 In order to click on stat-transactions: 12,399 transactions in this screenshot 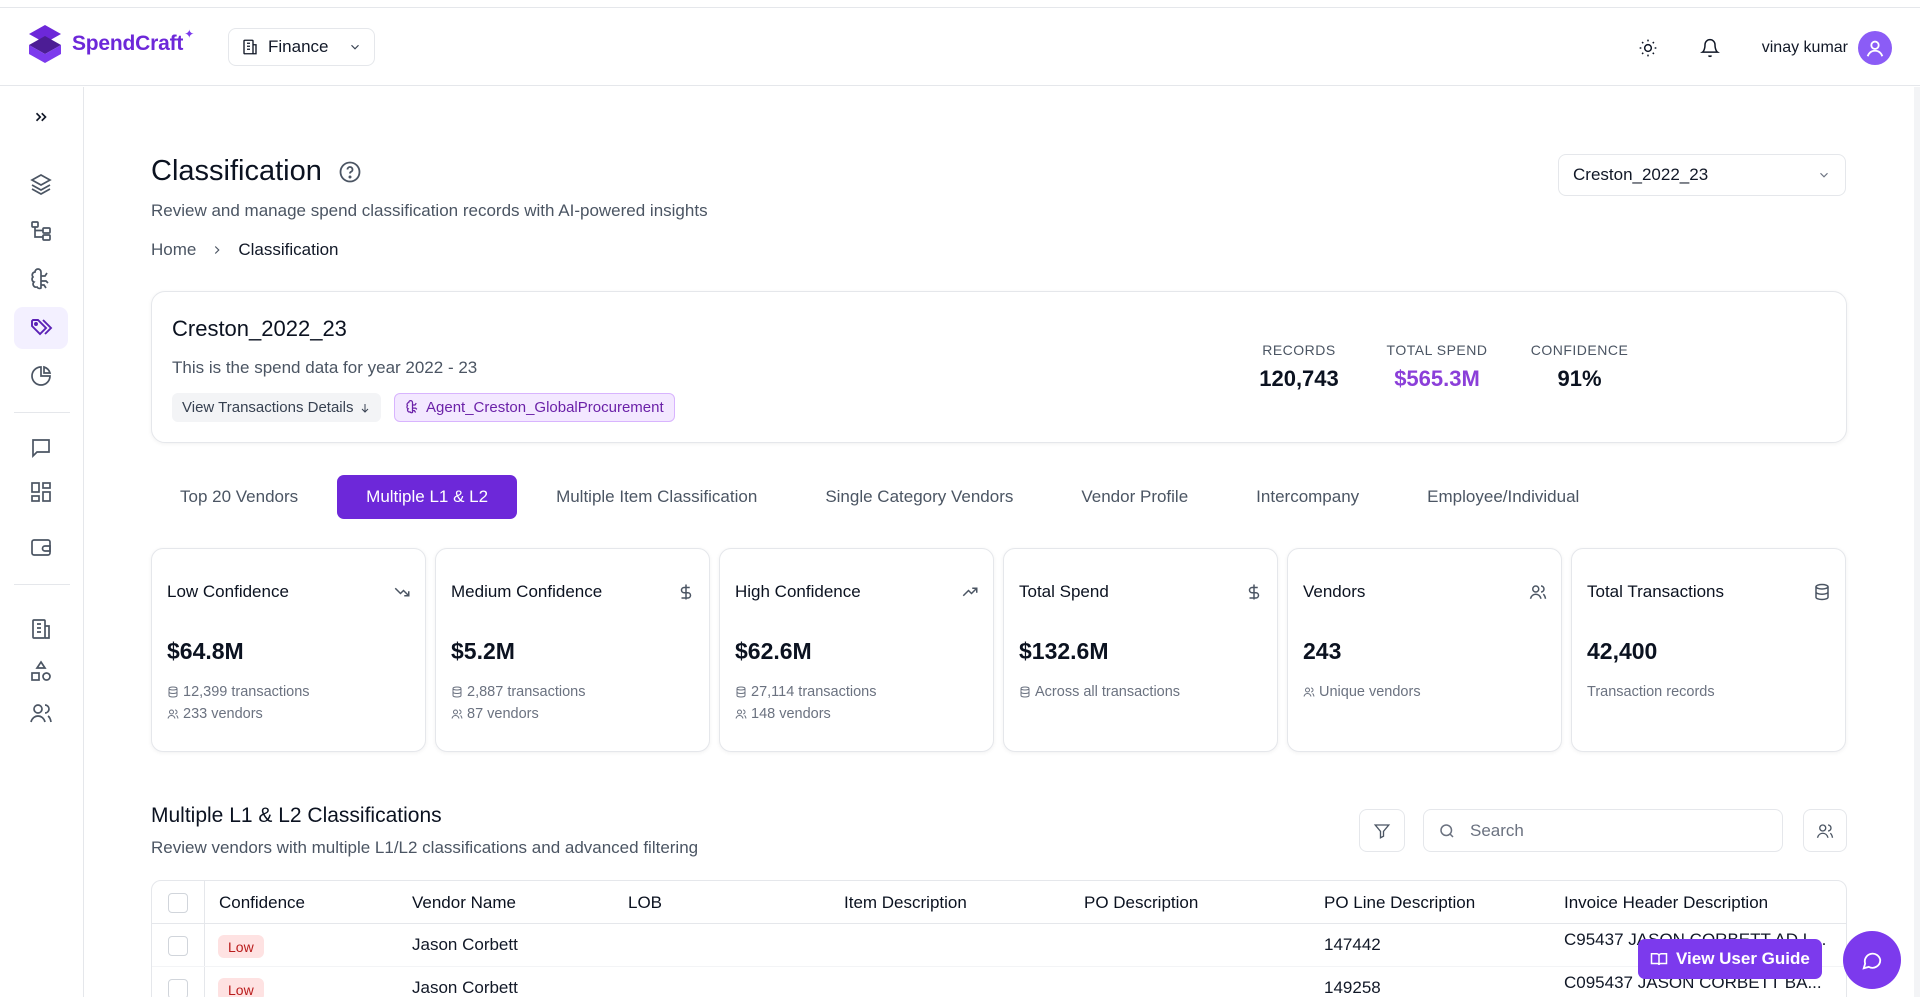, I will do `click(238, 692)`.